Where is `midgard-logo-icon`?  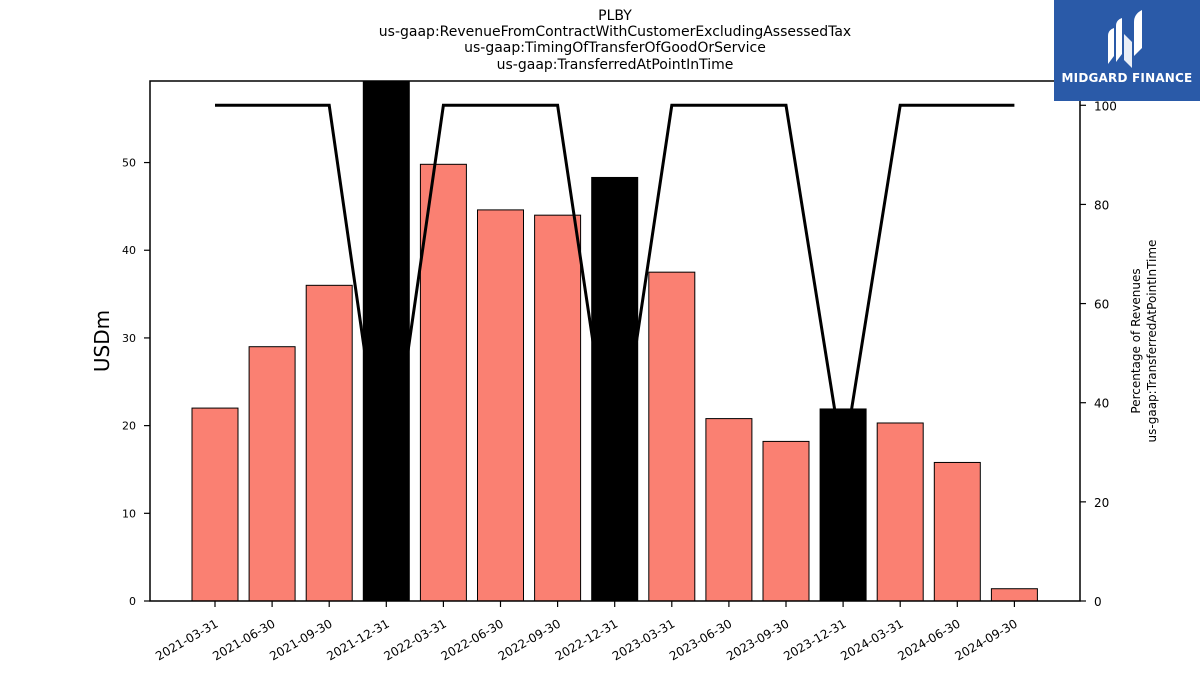
midgard-logo-icon is located at coordinates (1125, 39).